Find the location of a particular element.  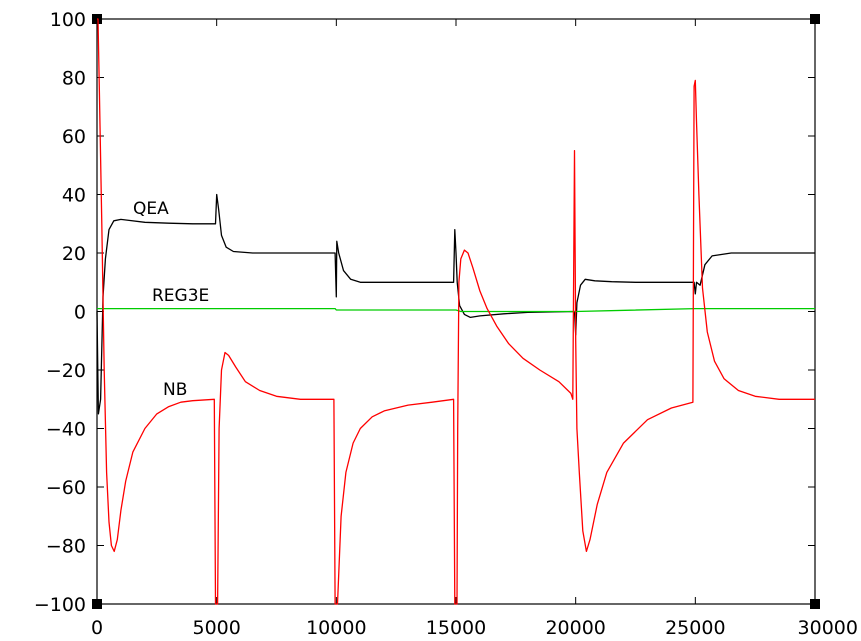

x-tick-label: 15000 is located at coordinates (456, 628).